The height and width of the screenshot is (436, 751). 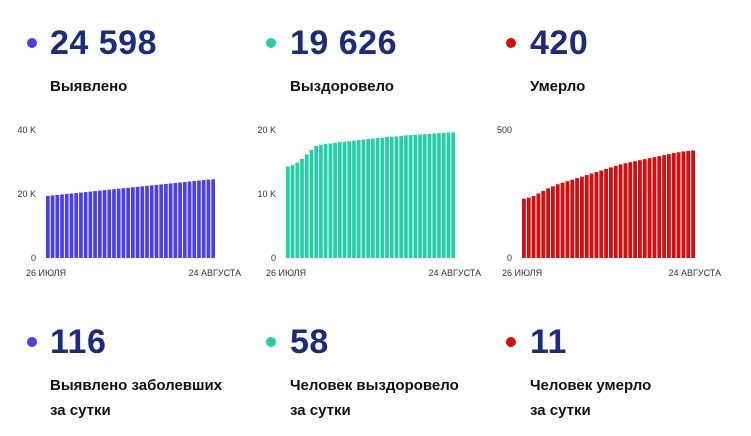 I want to click on deaths-daily-label-line1: Человек умерло, so click(x=591, y=385).